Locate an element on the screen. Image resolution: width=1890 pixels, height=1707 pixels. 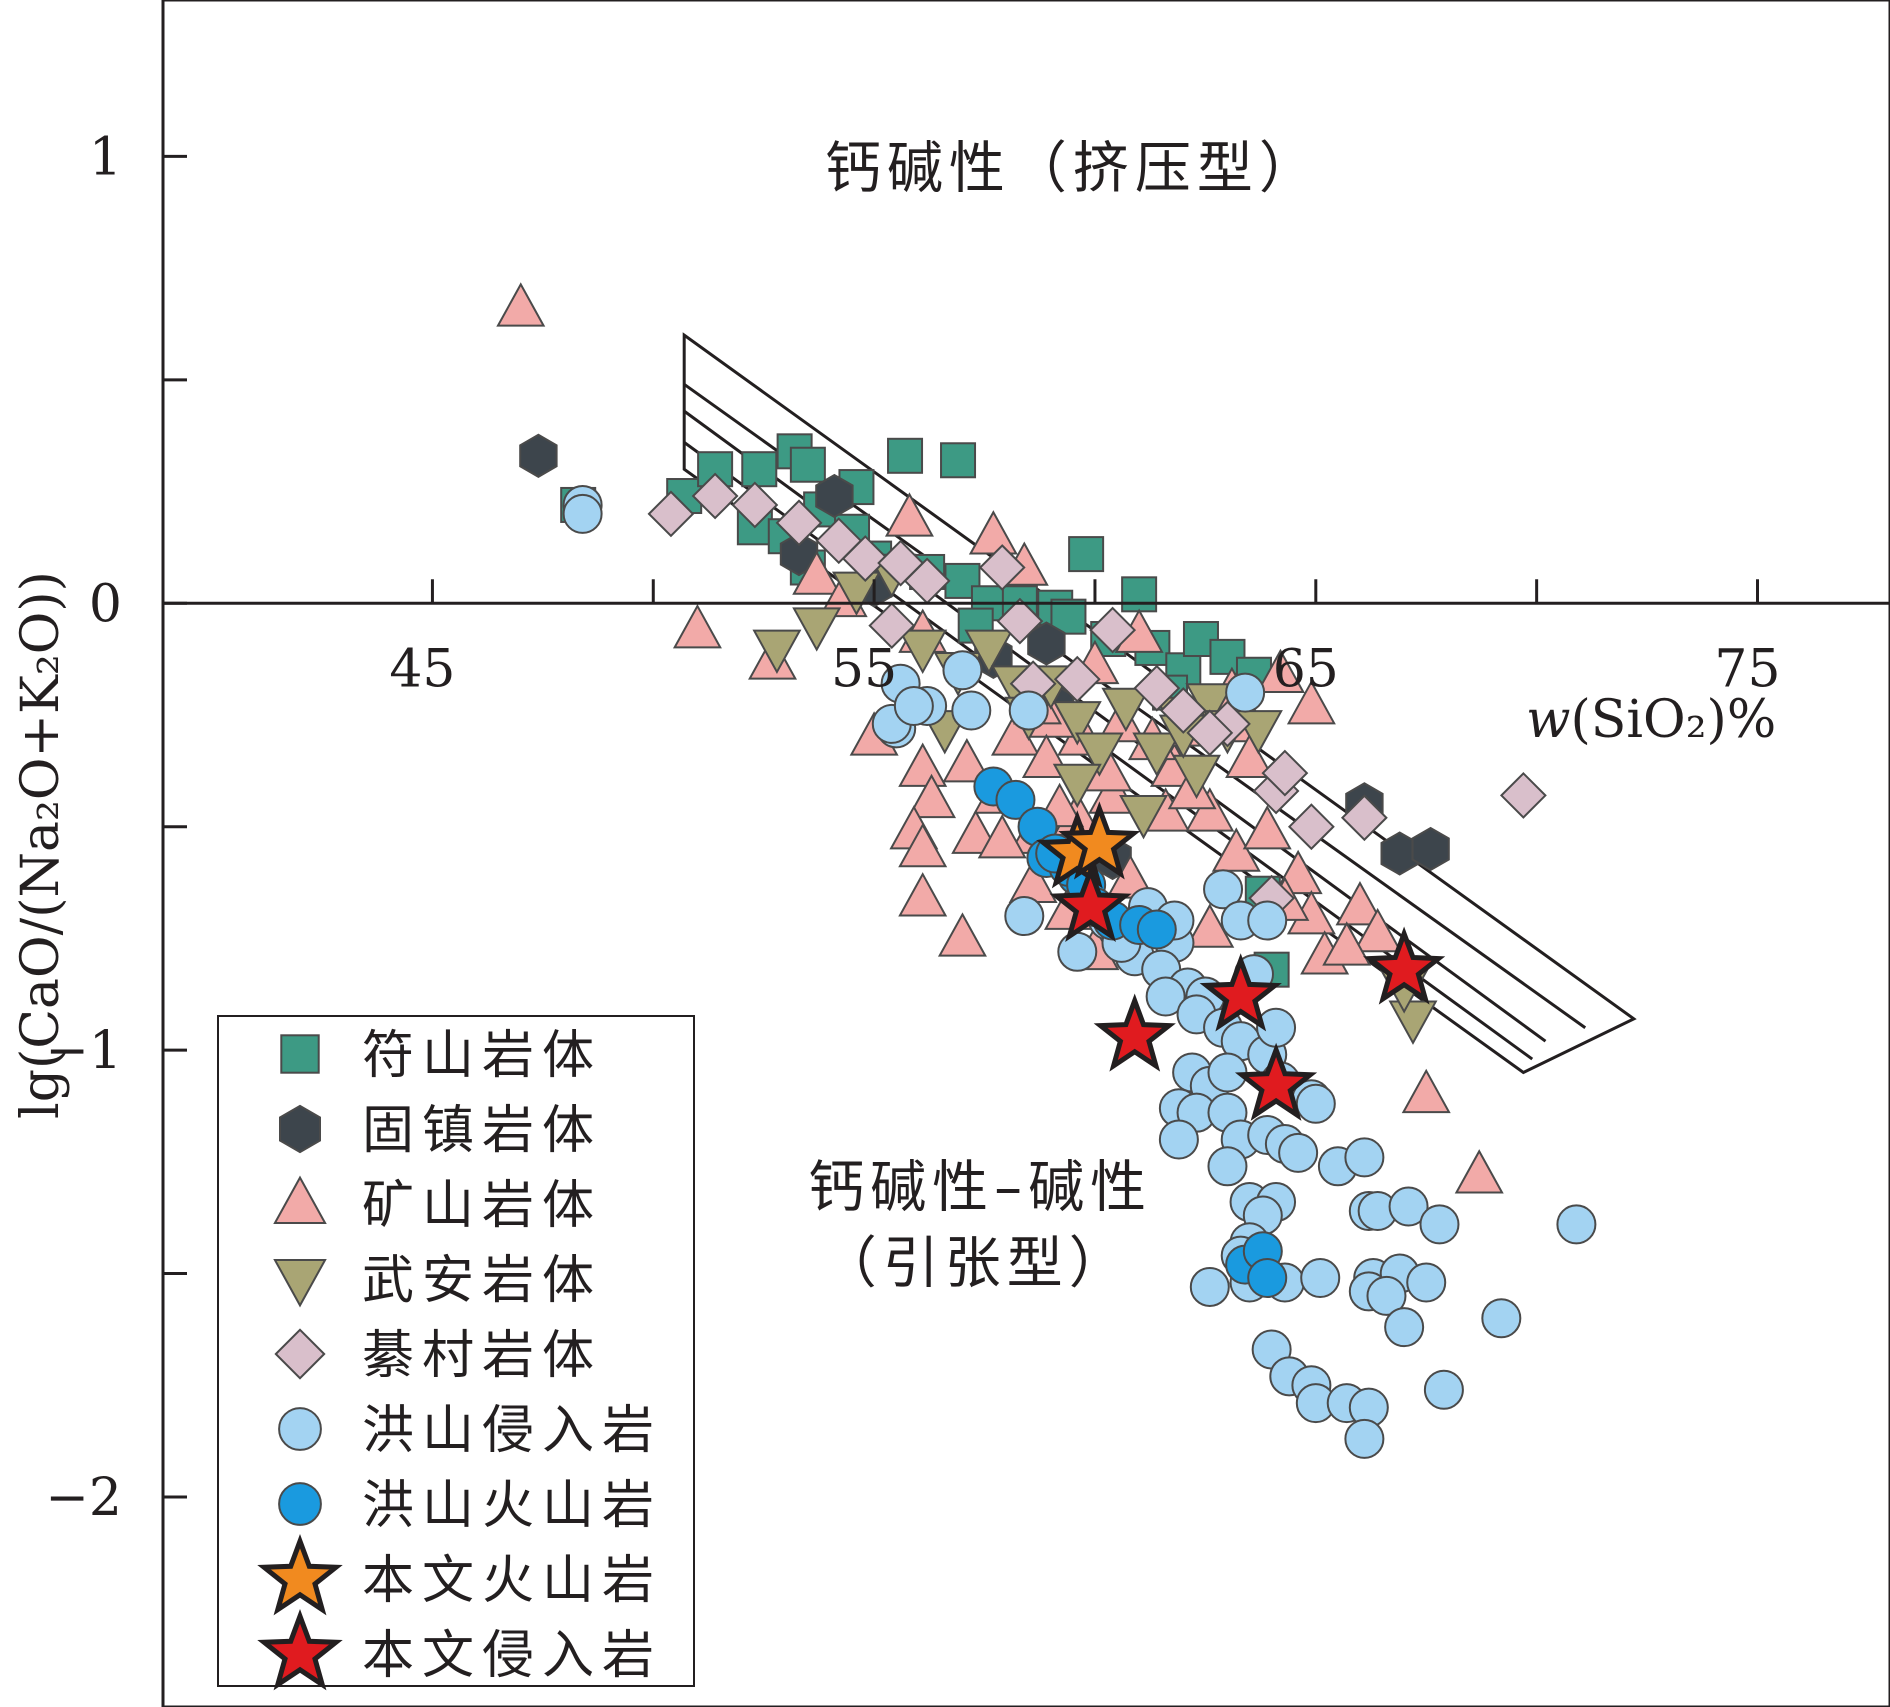
chart-annotation: 钙碱性–碱性 is located at coordinates (980, 1188).